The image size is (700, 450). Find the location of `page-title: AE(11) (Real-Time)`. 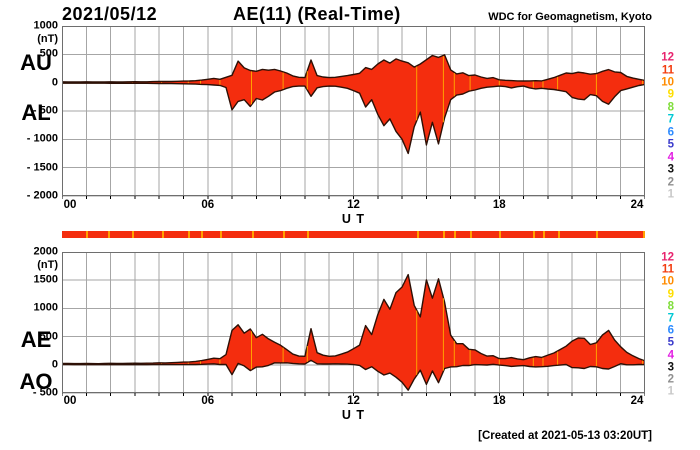

page-title: AE(11) (Real-Time) is located at coordinates (317, 14).